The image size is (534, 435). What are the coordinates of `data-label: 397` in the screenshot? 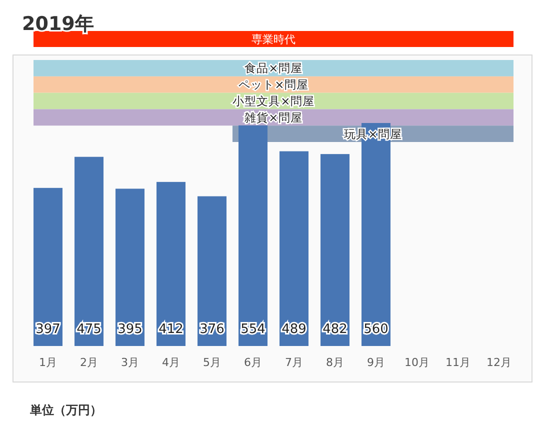 It's located at (48, 329).